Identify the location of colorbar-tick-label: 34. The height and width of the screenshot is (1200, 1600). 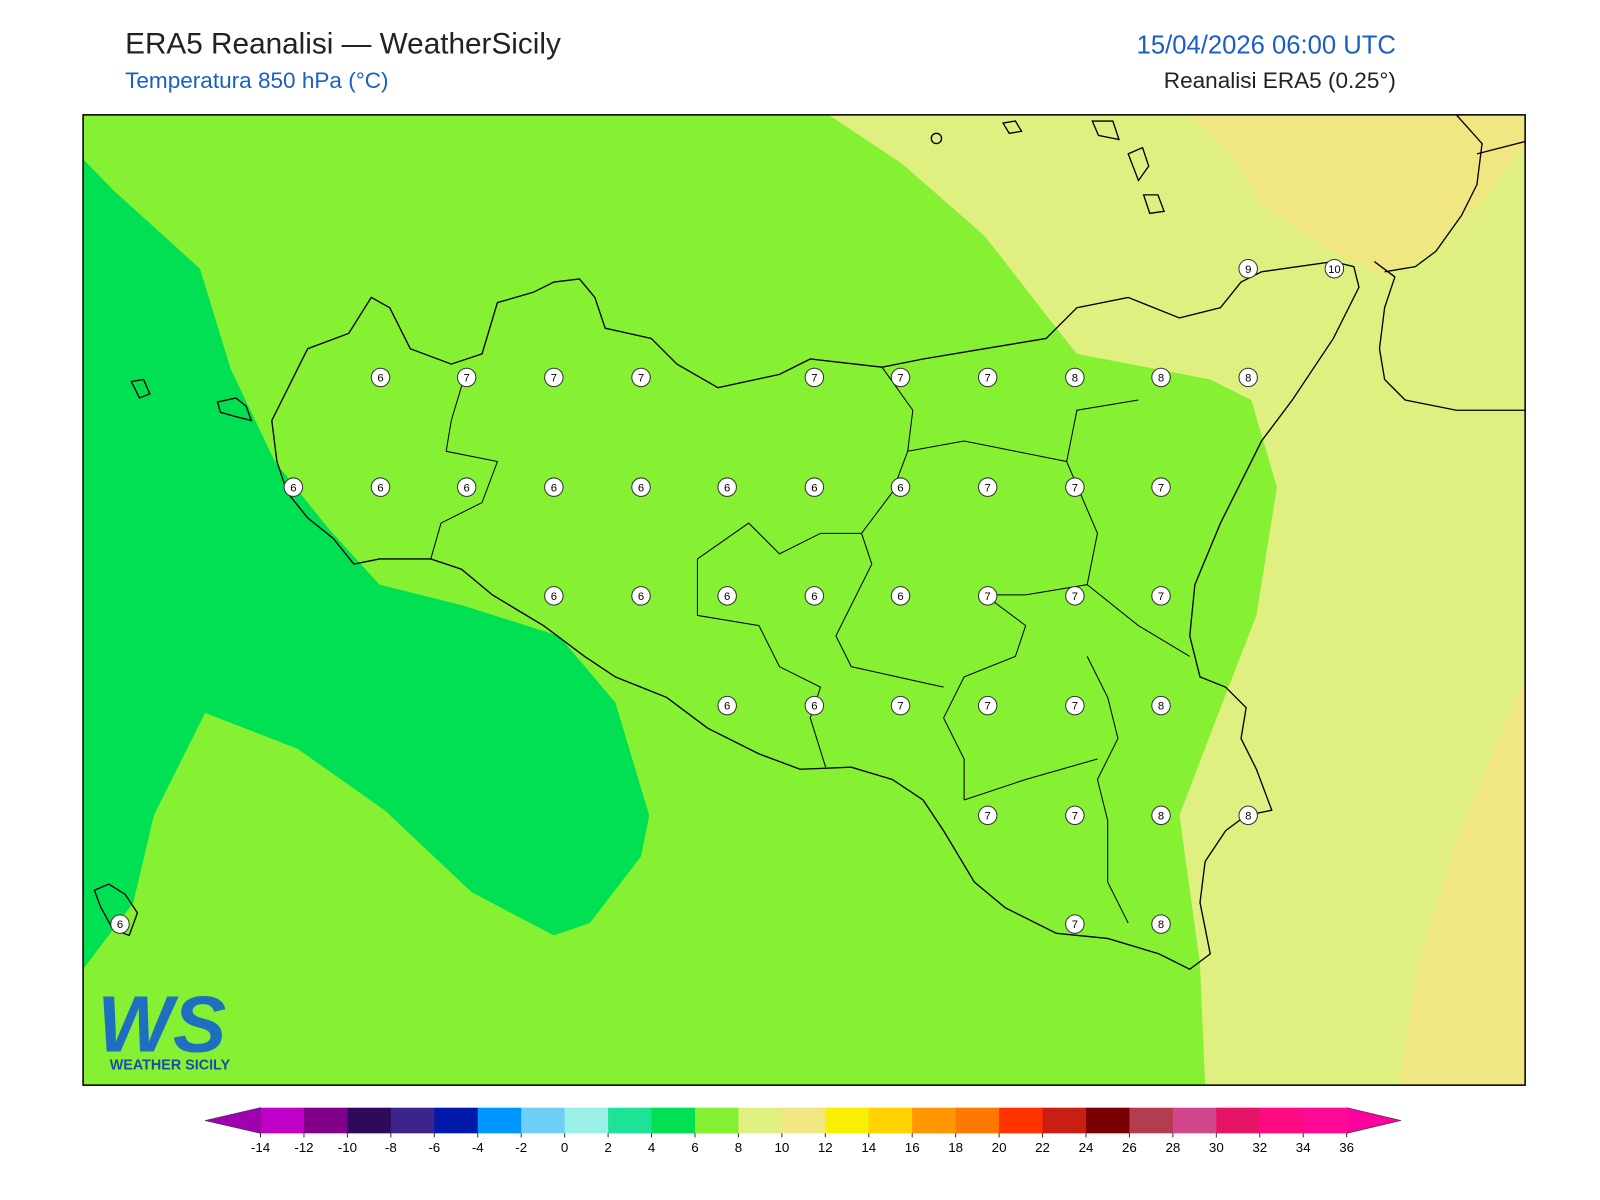
(1303, 1147).